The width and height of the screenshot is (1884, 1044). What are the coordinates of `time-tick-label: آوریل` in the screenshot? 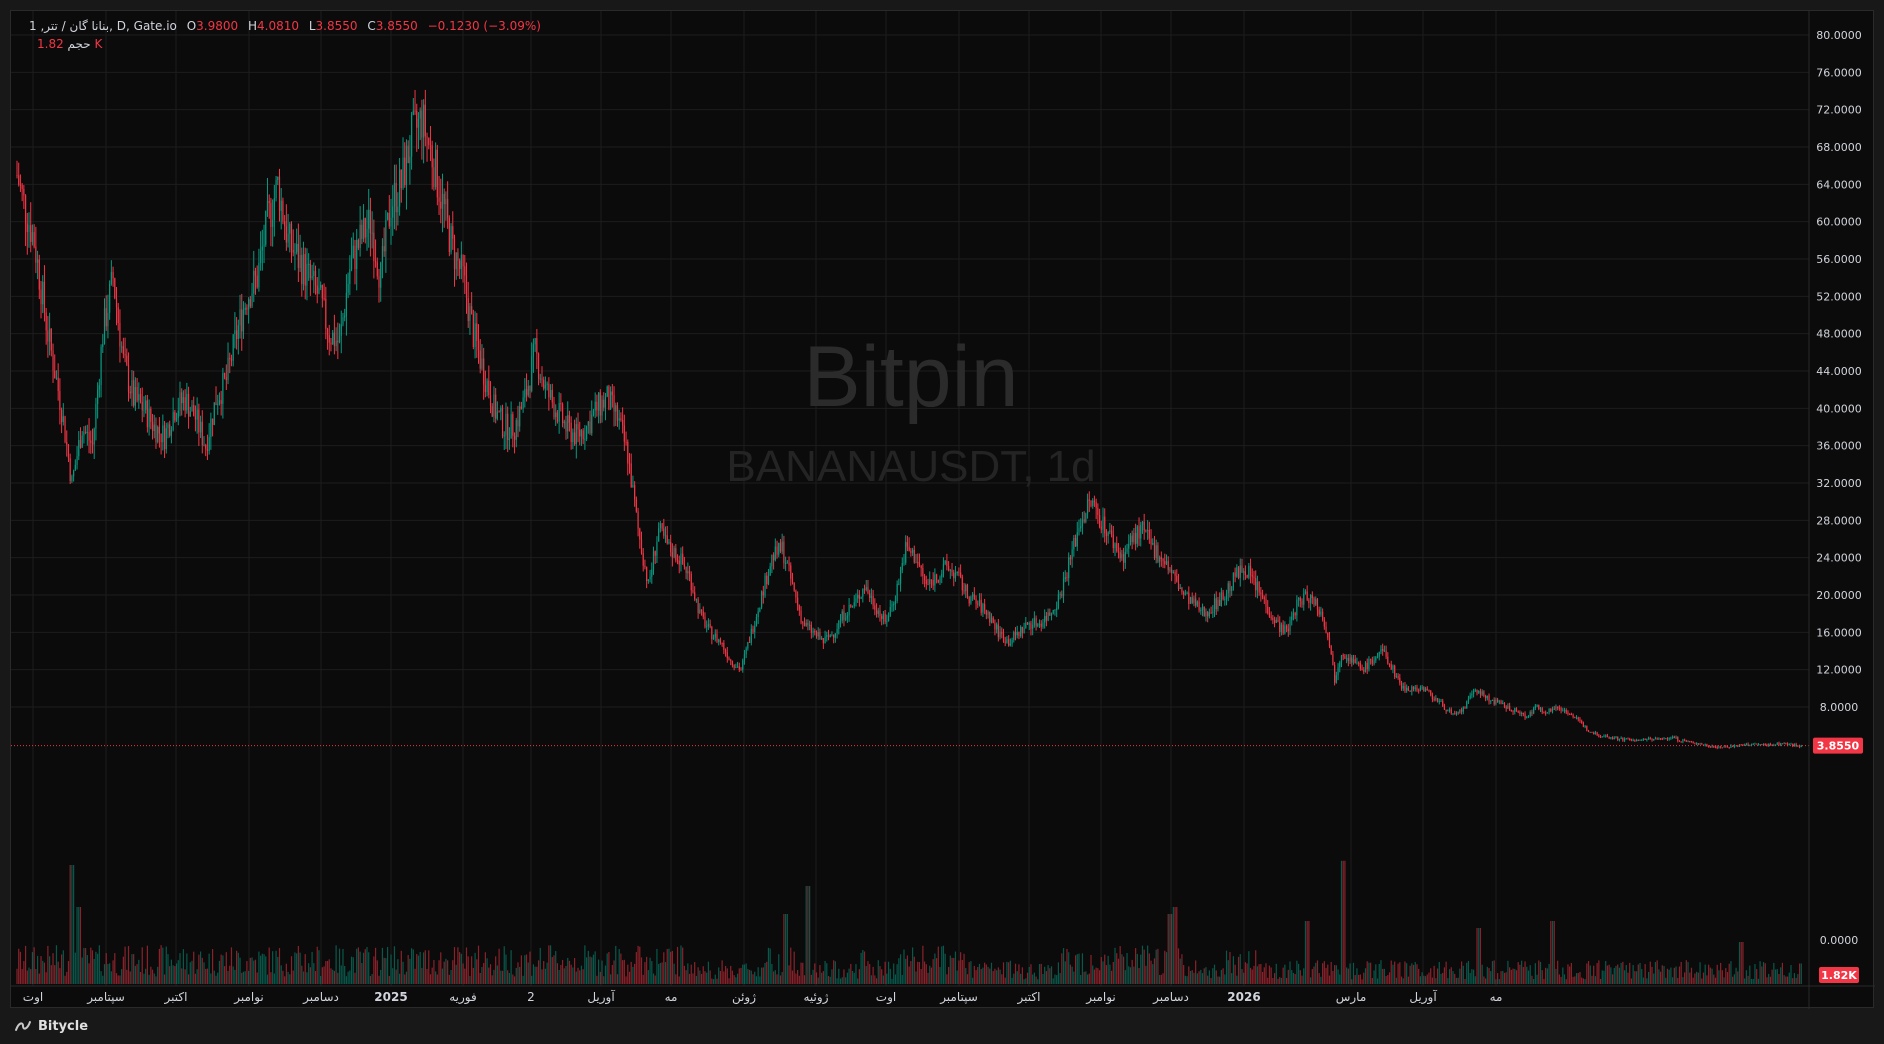 It's located at (1423, 997).